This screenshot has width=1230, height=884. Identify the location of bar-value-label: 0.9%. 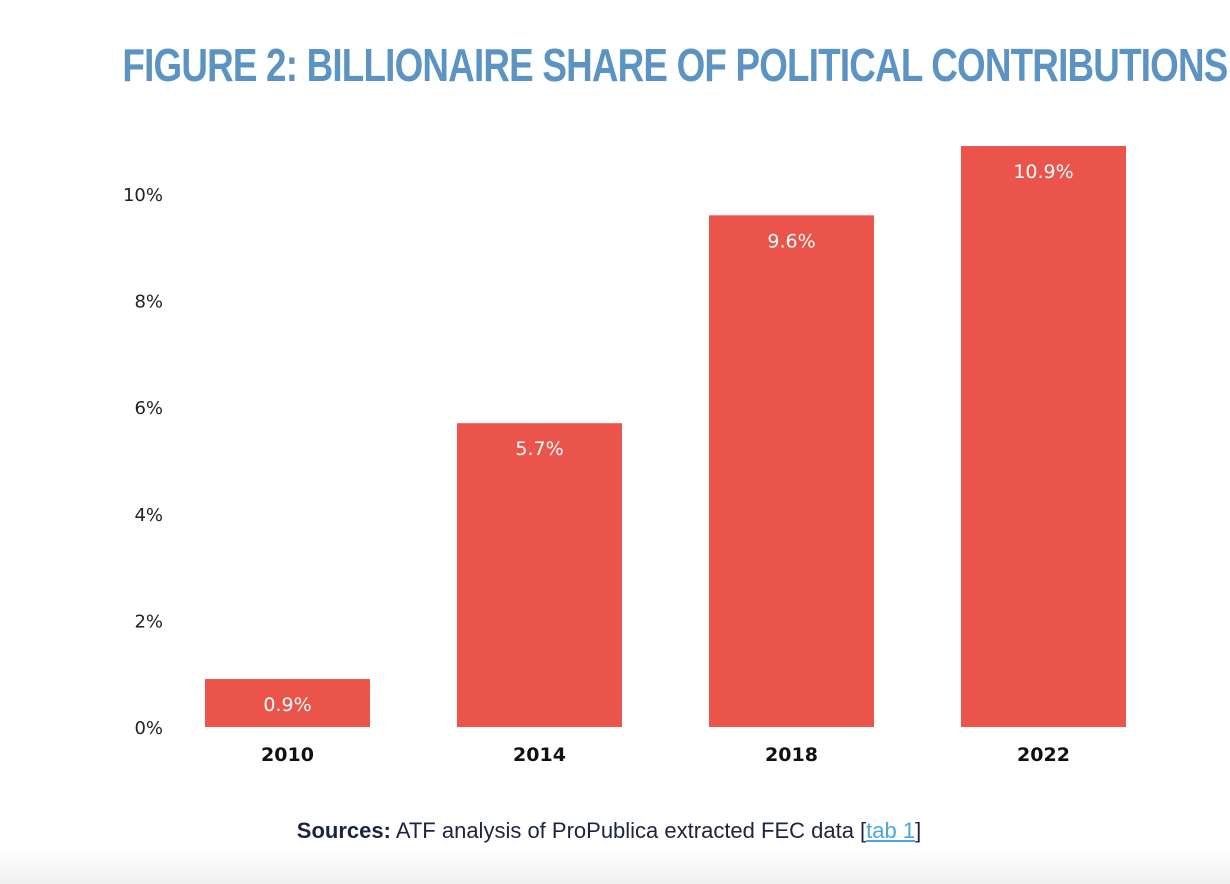
(287, 705).